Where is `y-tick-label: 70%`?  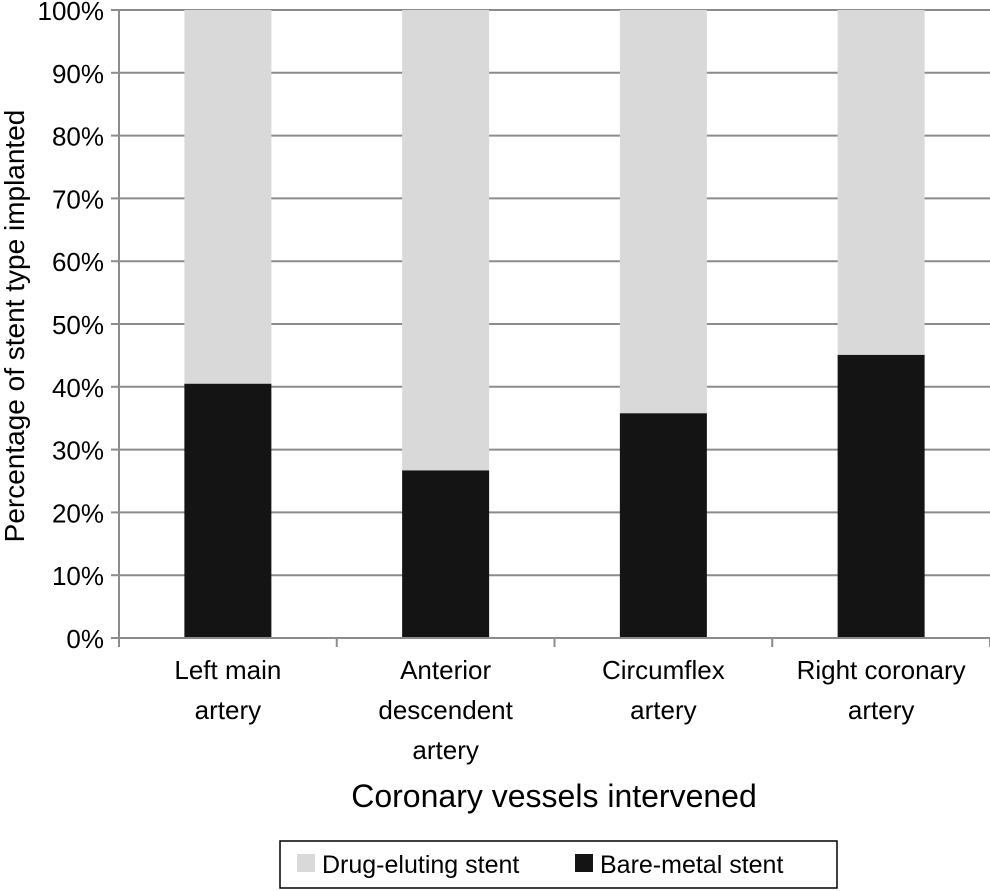
y-tick-label: 70% is located at coordinates (78, 199).